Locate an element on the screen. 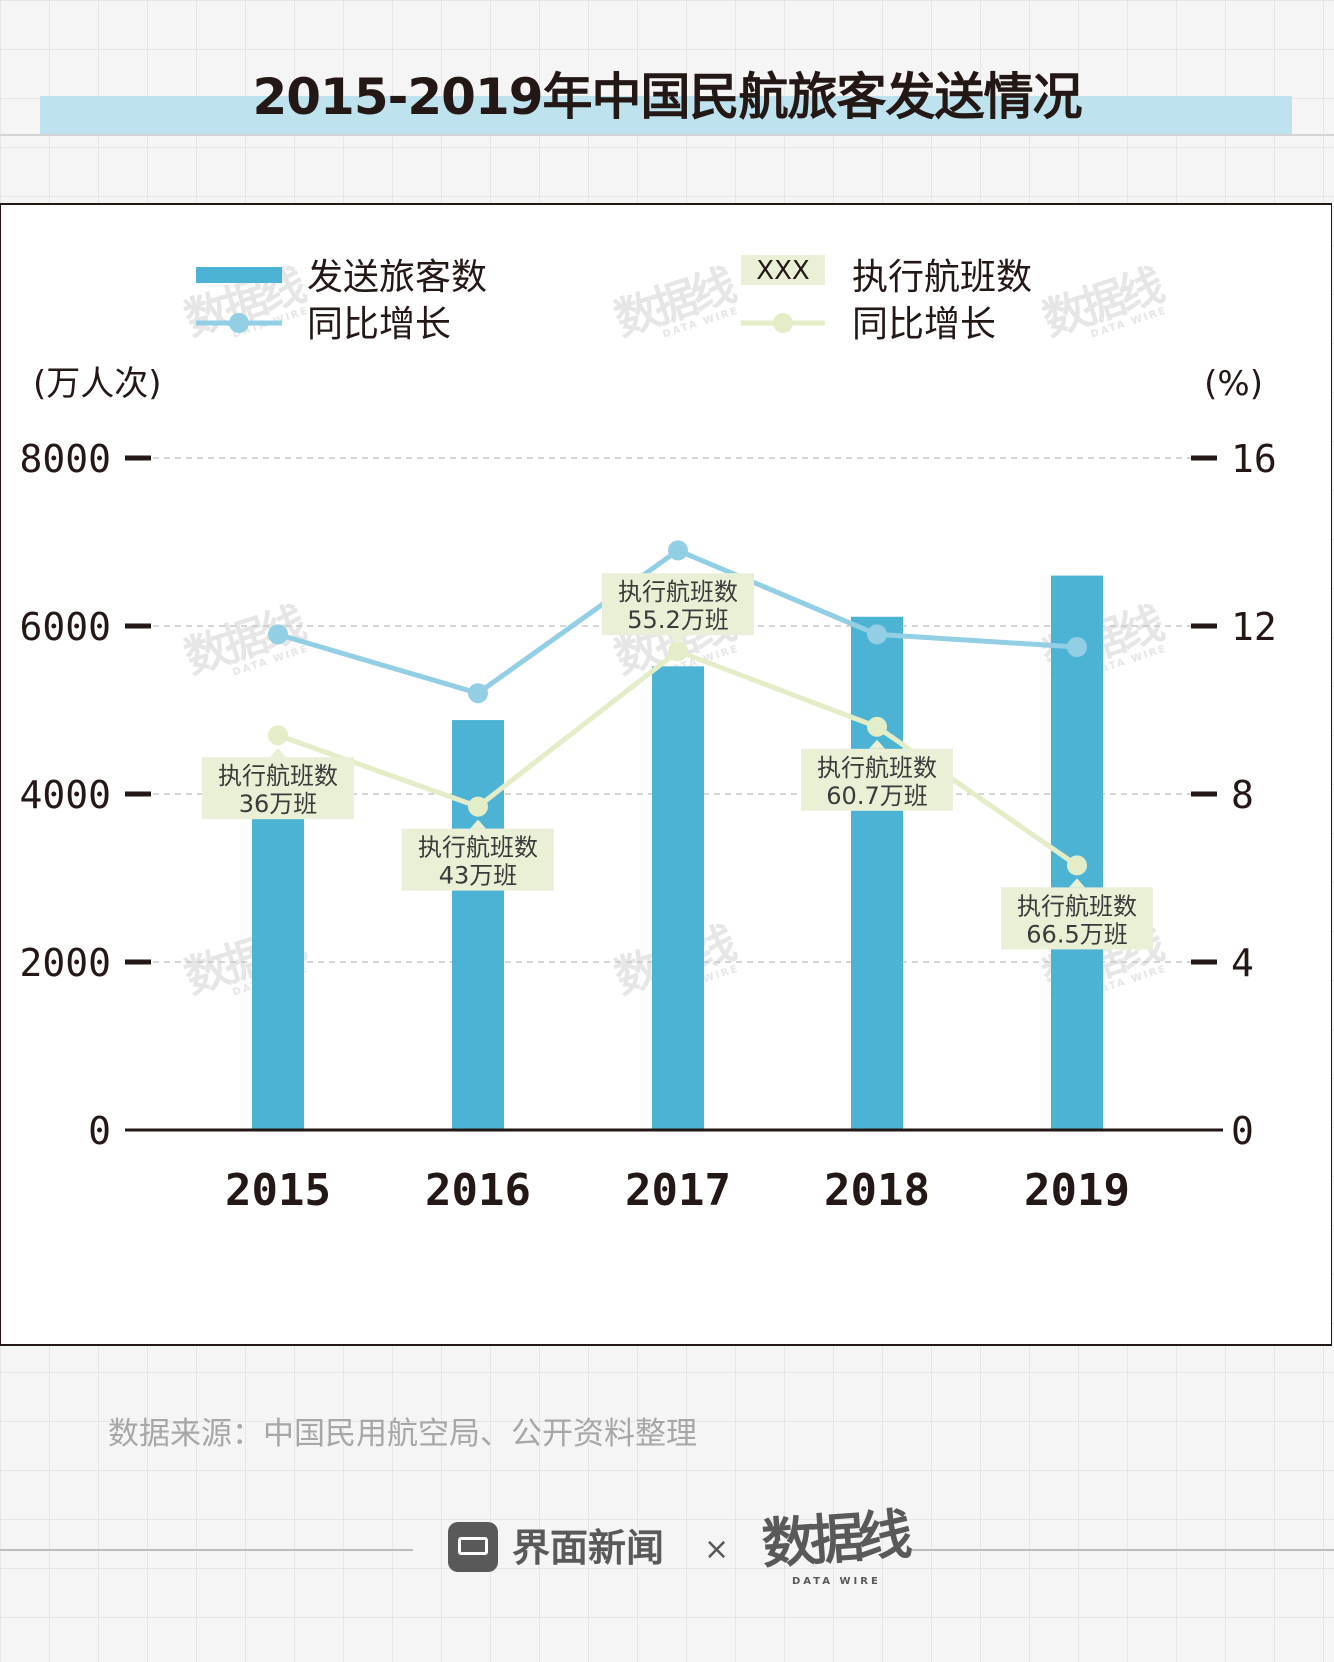 Image resolution: width=1334 pixels, height=1662 pixels. bar-2015 is located at coordinates (278, 946).